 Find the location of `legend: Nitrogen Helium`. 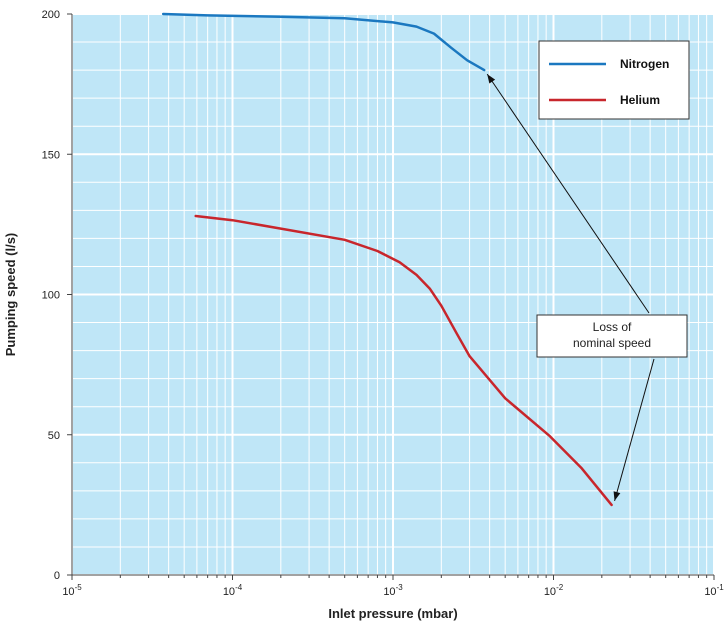

legend: Nitrogen Helium is located at coordinates (614, 80).